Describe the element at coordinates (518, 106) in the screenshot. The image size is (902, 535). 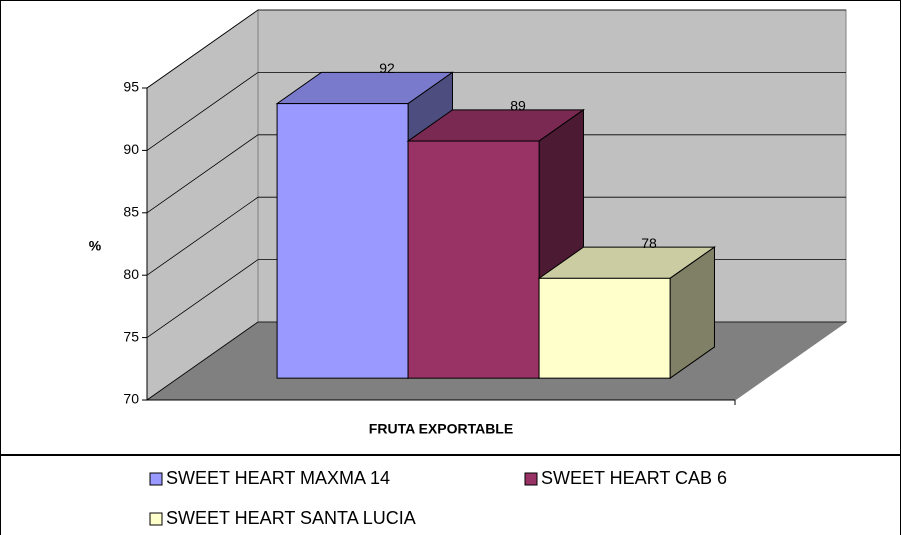
I see `value-label: 89` at that location.